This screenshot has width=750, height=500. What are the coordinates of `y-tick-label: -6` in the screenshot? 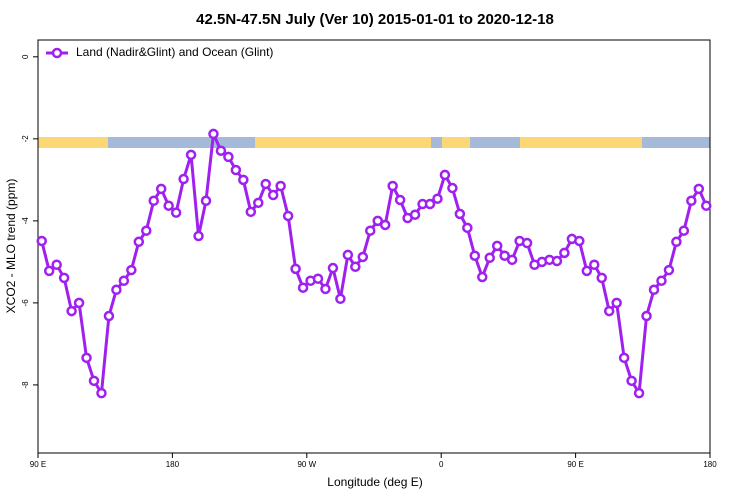 It's located at (25, 303).